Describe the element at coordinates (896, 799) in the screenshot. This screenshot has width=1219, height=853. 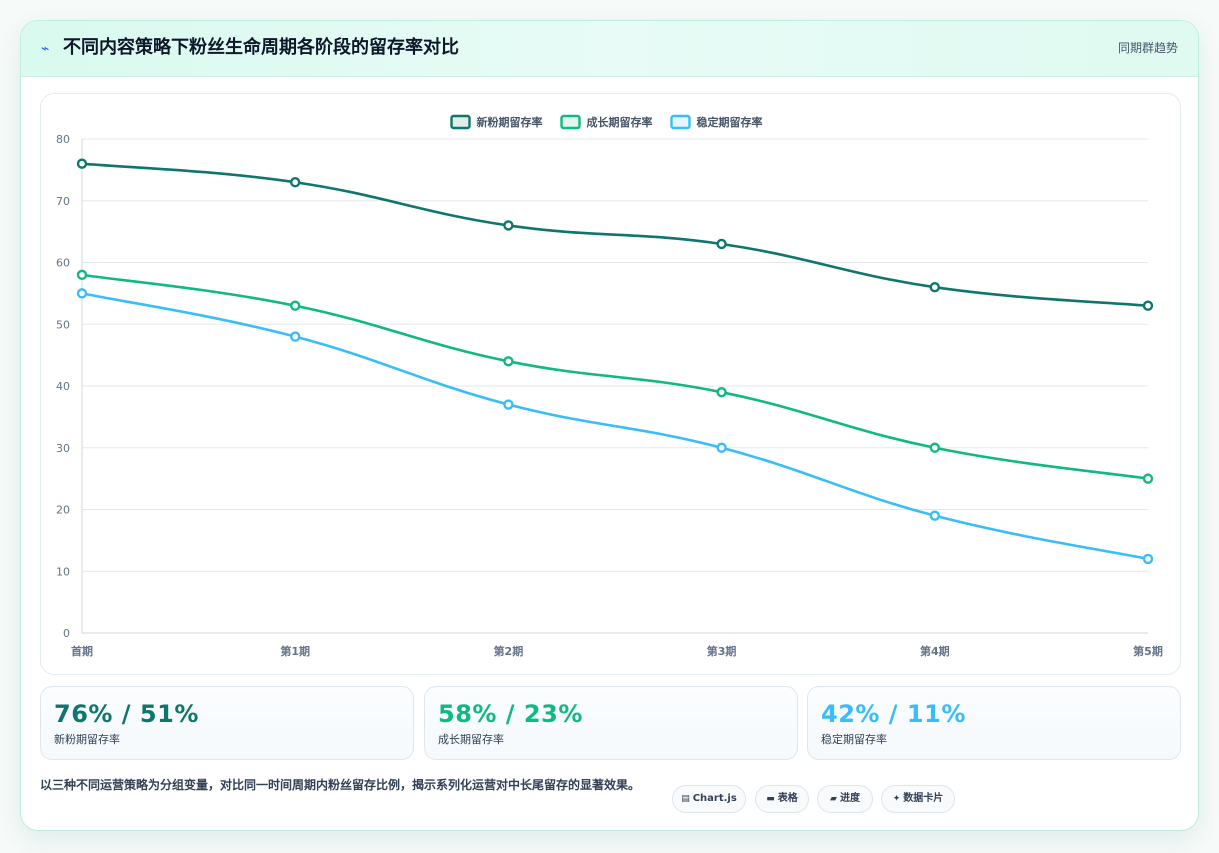
I see `sparkle-icon: ✦` at that location.